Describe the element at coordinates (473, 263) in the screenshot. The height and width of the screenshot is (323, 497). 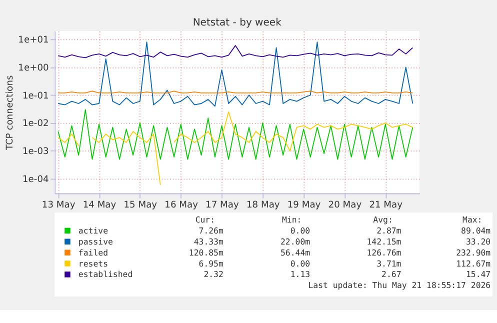
I see `text: 112.67m` at that location.